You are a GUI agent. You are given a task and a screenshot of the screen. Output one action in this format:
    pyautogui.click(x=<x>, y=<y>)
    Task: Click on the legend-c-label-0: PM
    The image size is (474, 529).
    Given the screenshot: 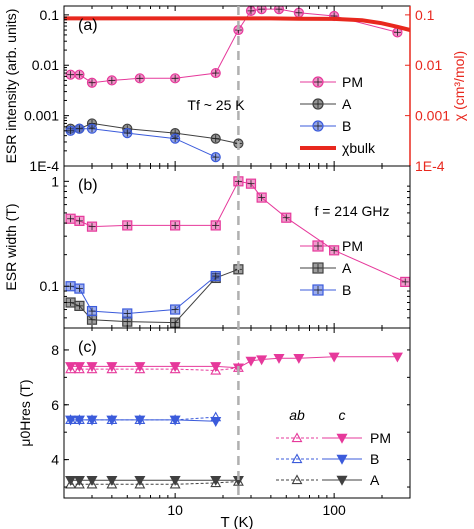 What is the action you would take?
    pyautogui.click(x=380, y=438)
    